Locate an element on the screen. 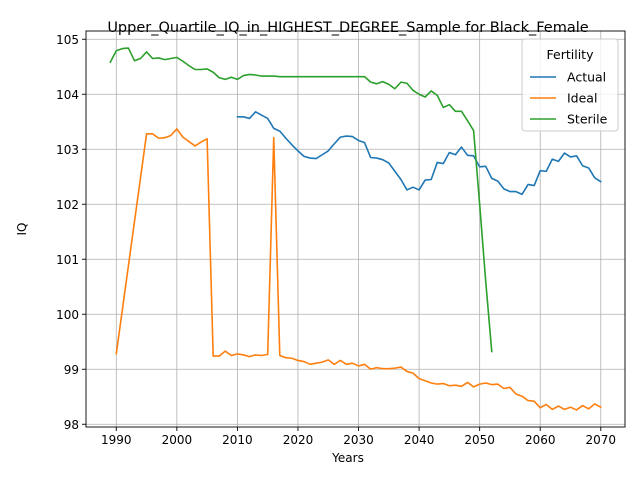 The image size is (640, 480). legend-title: Fertility is located at coordinates (571, 54).